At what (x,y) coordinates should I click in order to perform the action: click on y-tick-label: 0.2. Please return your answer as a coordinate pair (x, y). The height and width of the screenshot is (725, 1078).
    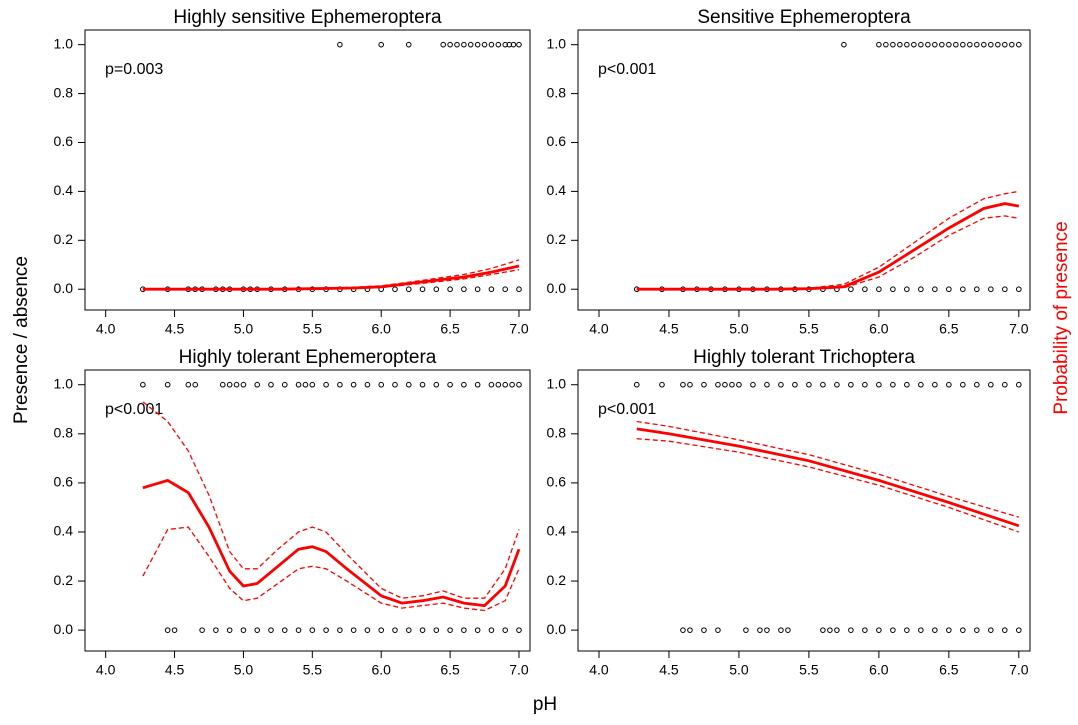
    Looking at the image, I should click on (64, 239).